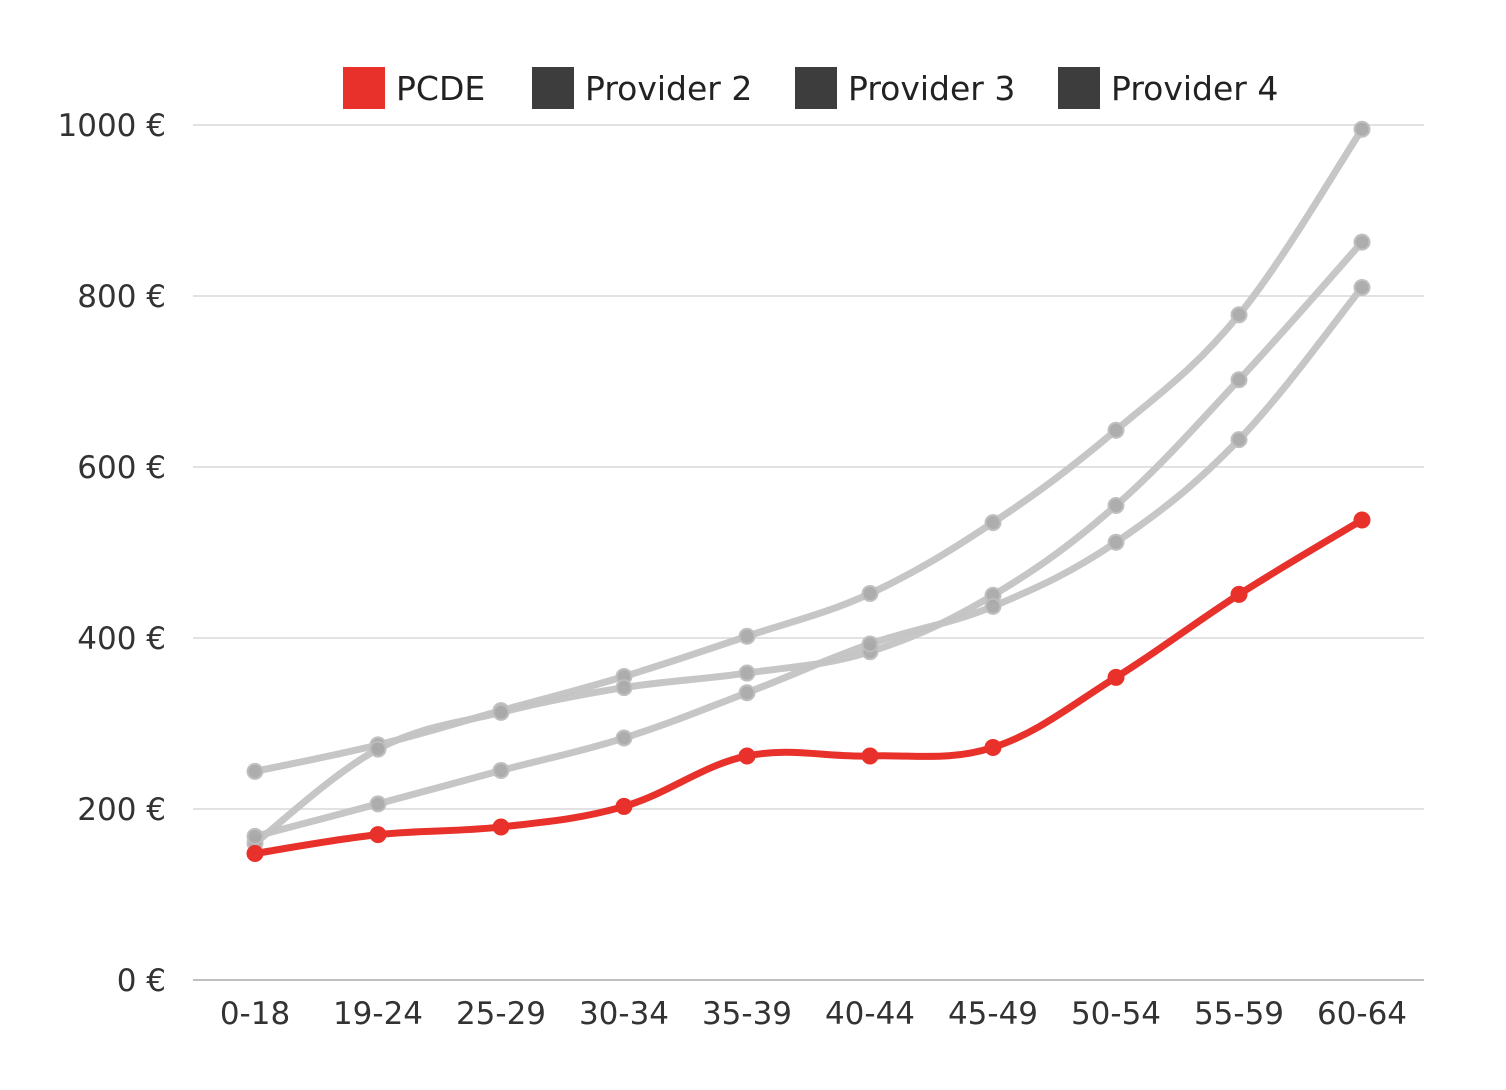 This screenshot has width=1506, height=1090. I want to click on x-tick-label: 40-44, so click(870, 1014).